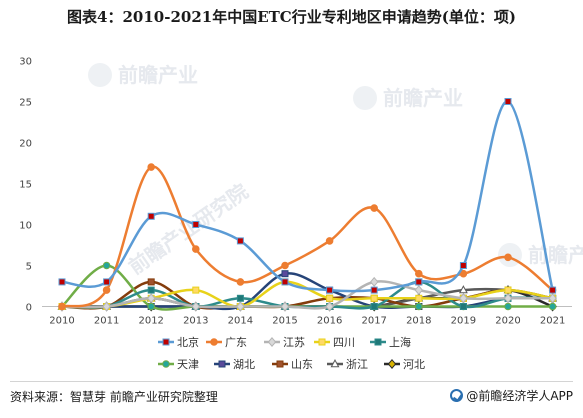  I want to click on x-tick-label: 2010, so click(61, 321).